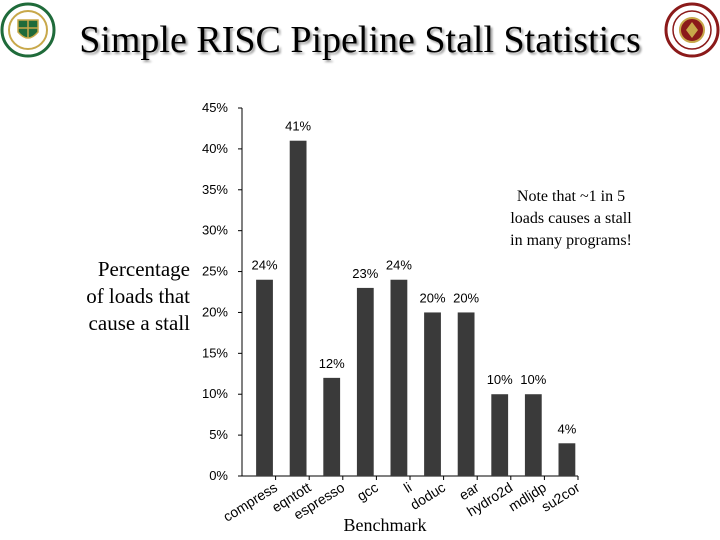 This screenshot has height=540, width=720. I want to click on y-tick-label: 15%, so click(215, 352).